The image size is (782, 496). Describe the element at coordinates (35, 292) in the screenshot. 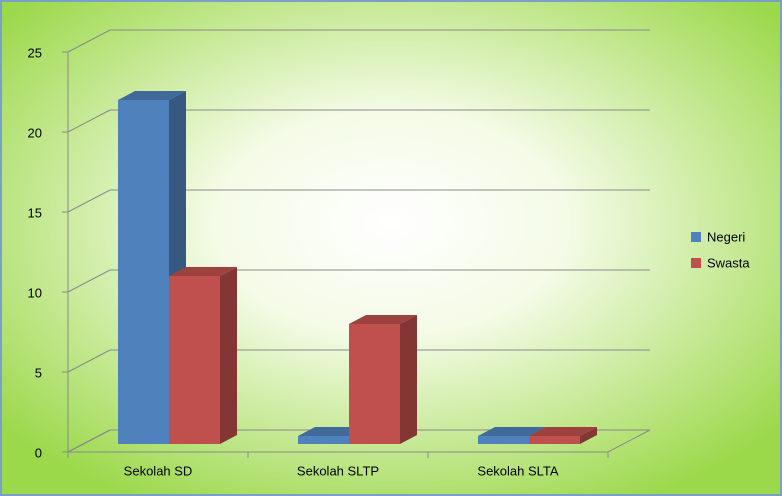

I see `y-tick-label: 10` at that location.